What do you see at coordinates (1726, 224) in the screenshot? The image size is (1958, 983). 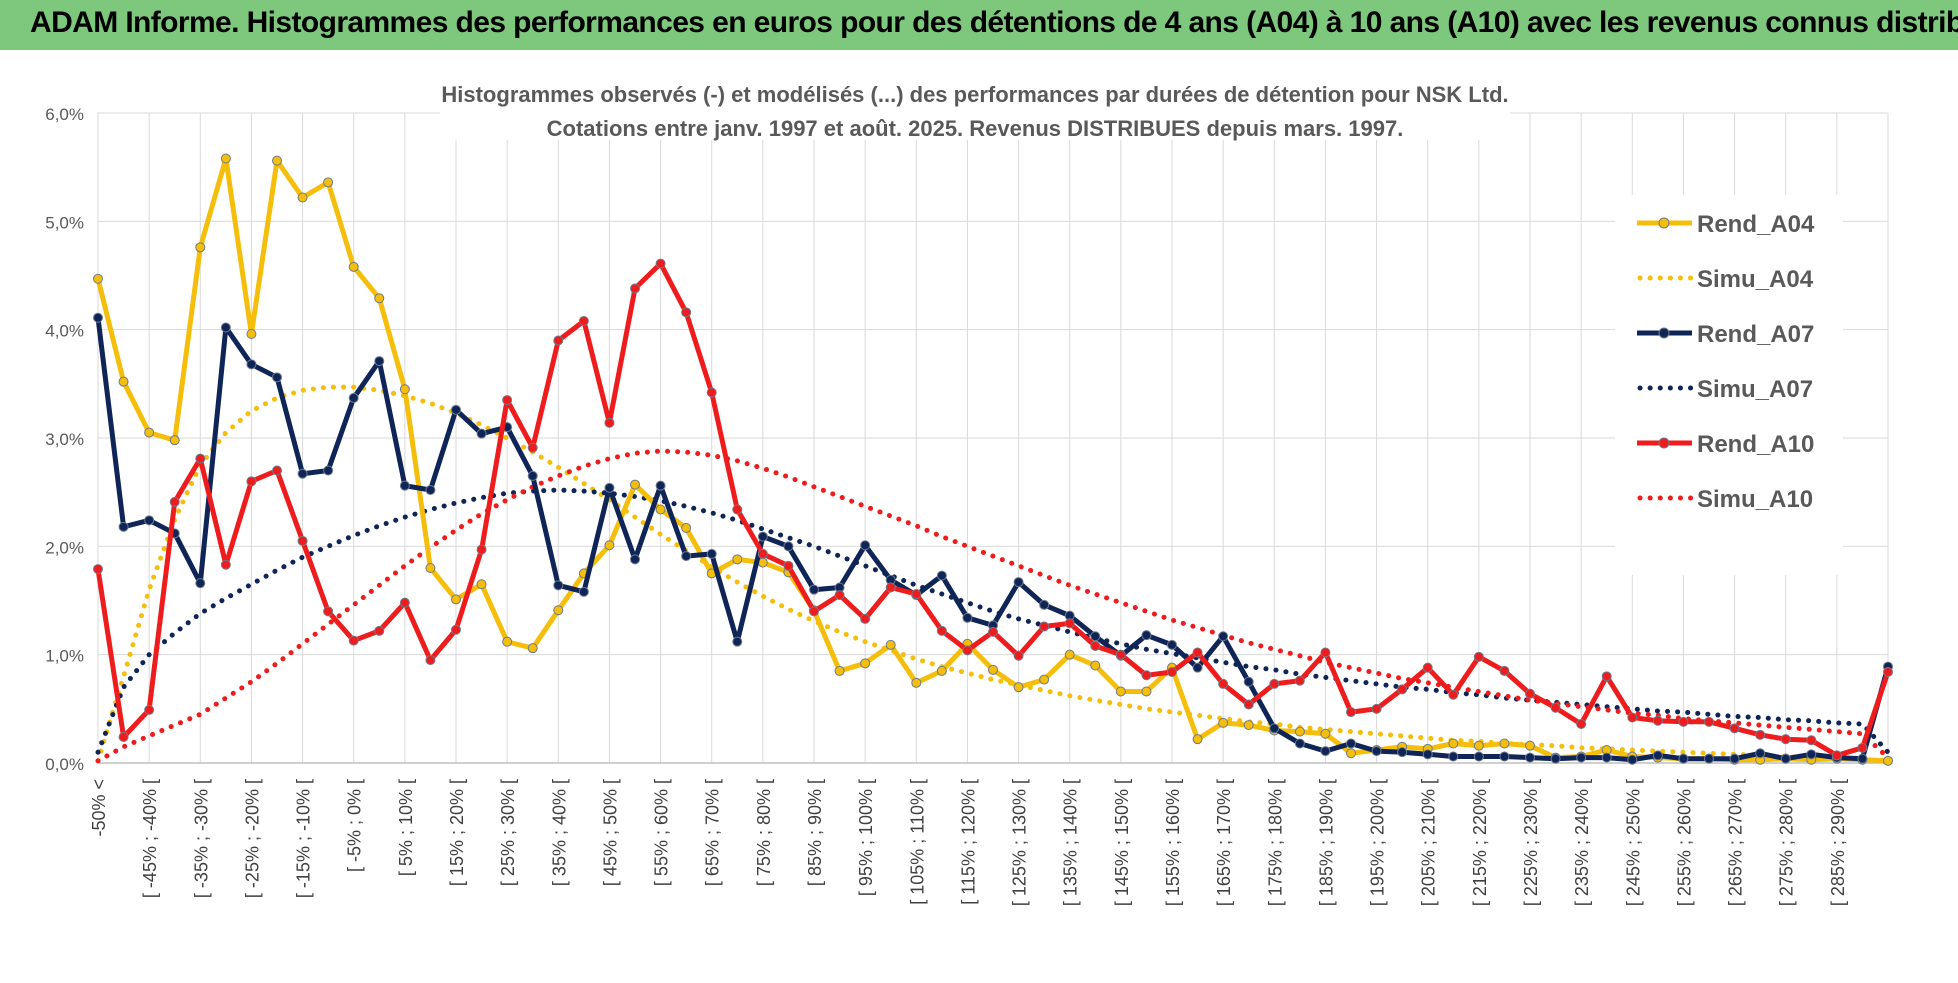 I see `legend-item: Rend_A04` at bounding box center [1726, 224].